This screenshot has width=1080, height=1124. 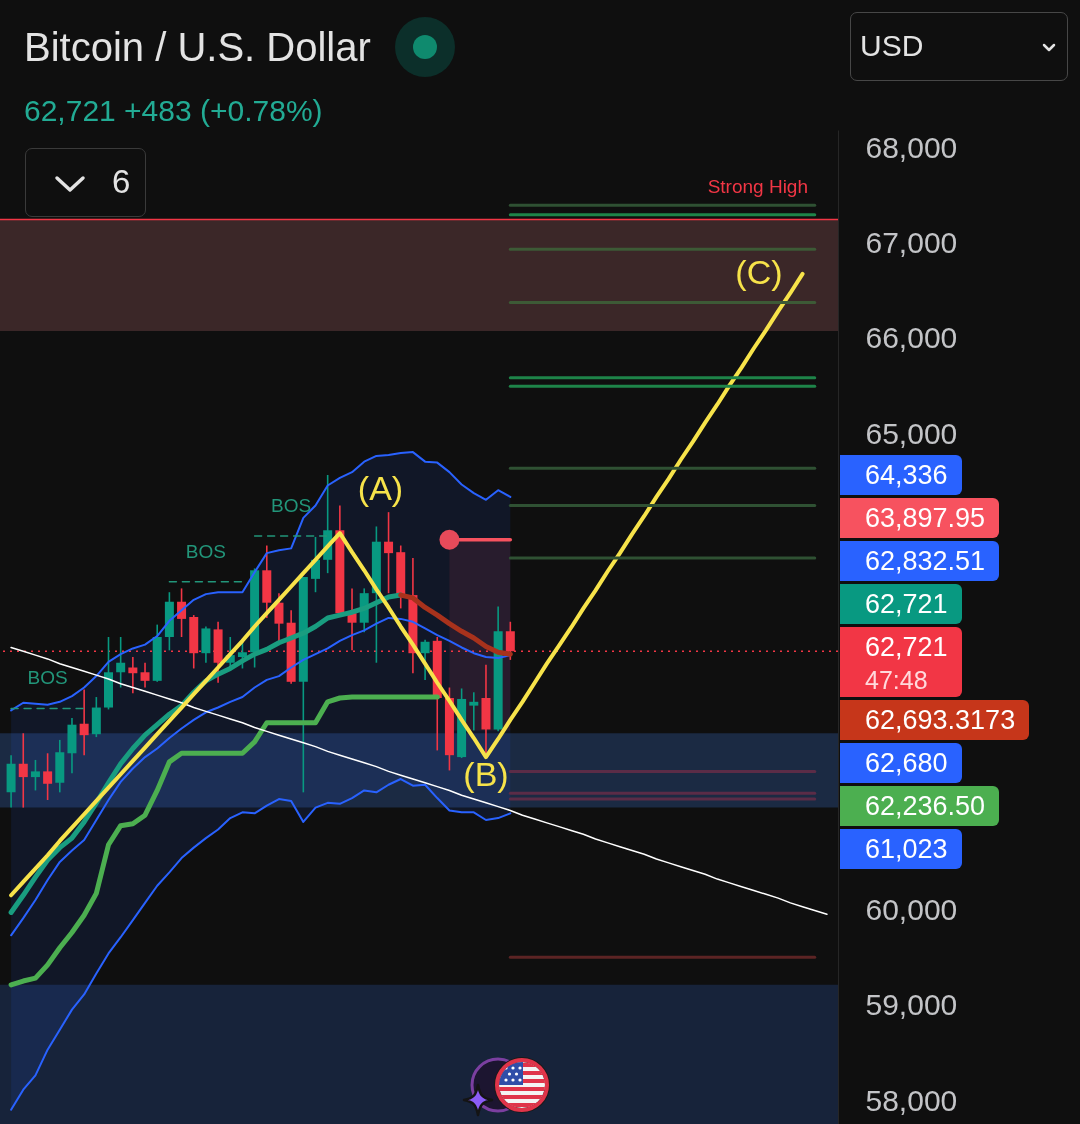 What do you see at coordinates (940, 720) in the screenshot?
I see `text: 62,693.3173` at bounding box center [940, 720].